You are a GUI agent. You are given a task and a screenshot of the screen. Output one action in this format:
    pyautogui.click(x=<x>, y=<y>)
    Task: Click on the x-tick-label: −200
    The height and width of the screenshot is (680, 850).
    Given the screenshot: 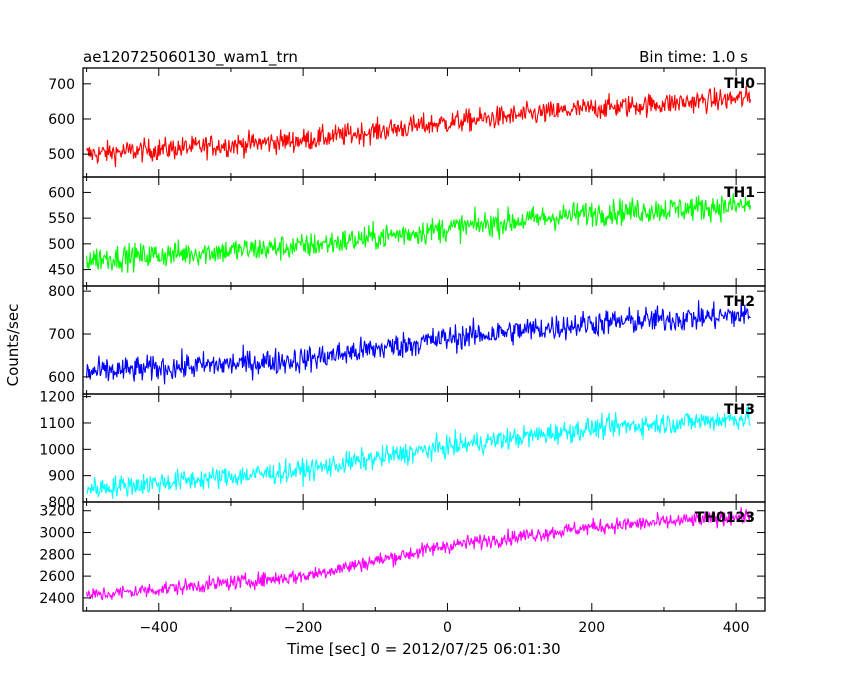 What is the action you would take?
    pyautogui.click(x=303, y=628)
    